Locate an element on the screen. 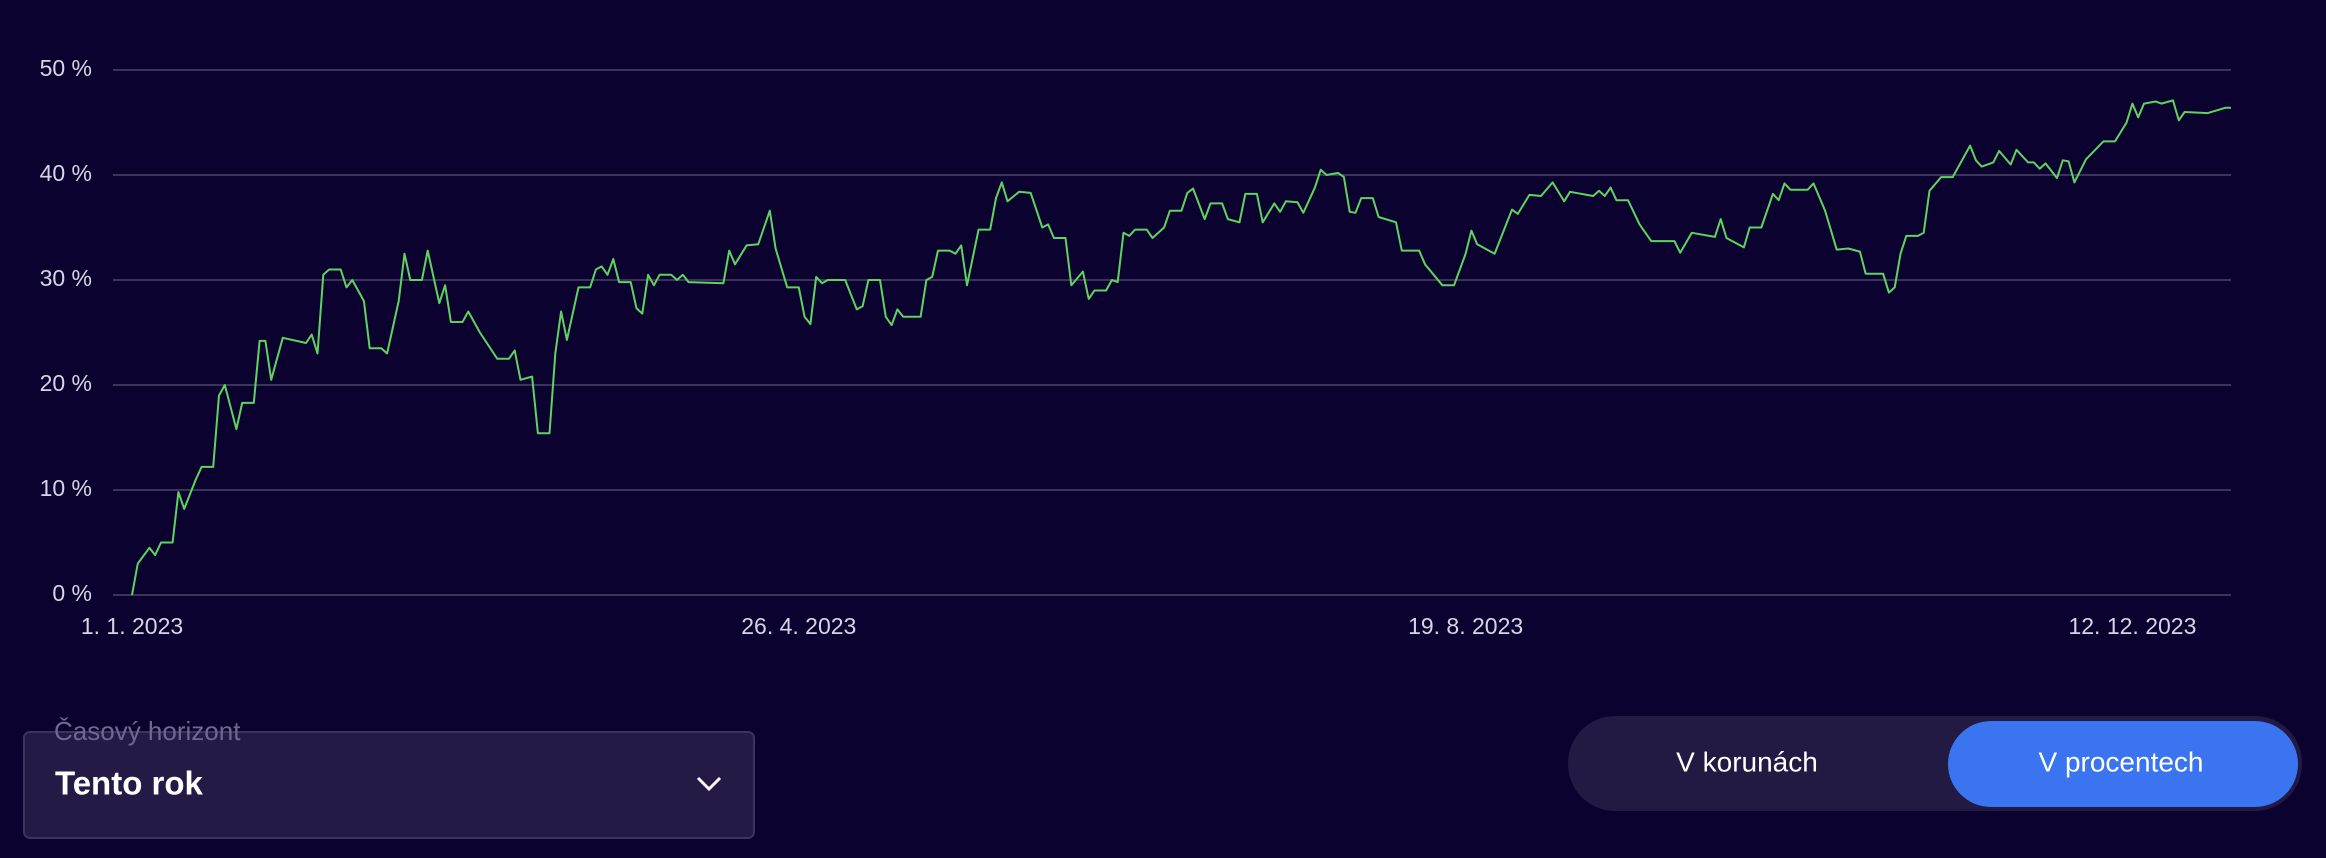 The height and width of the screenshot is (858, 2326). select-box is located at coordinates (389, 785).